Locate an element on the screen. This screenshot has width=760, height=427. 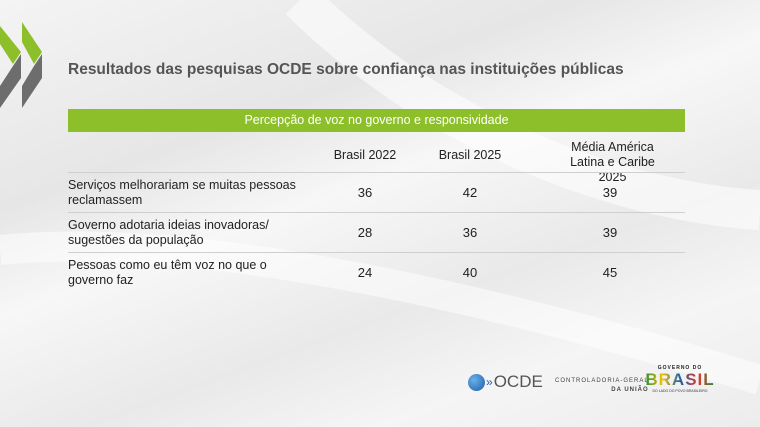
chevrons-icon: » is located at coordinates (489, 382).